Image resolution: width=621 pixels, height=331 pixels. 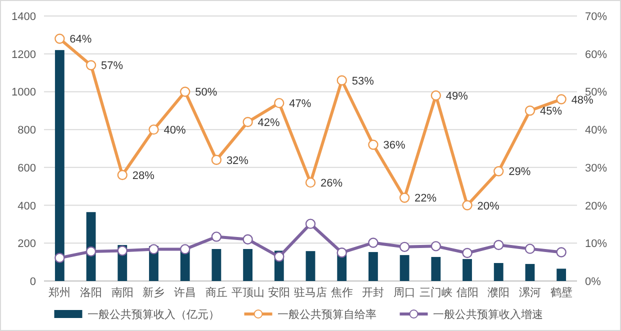 What do you see at coordinates (405, 293) in the screenshot?
I see `x-tick-label: 周口` at bounding box center [405, 293].